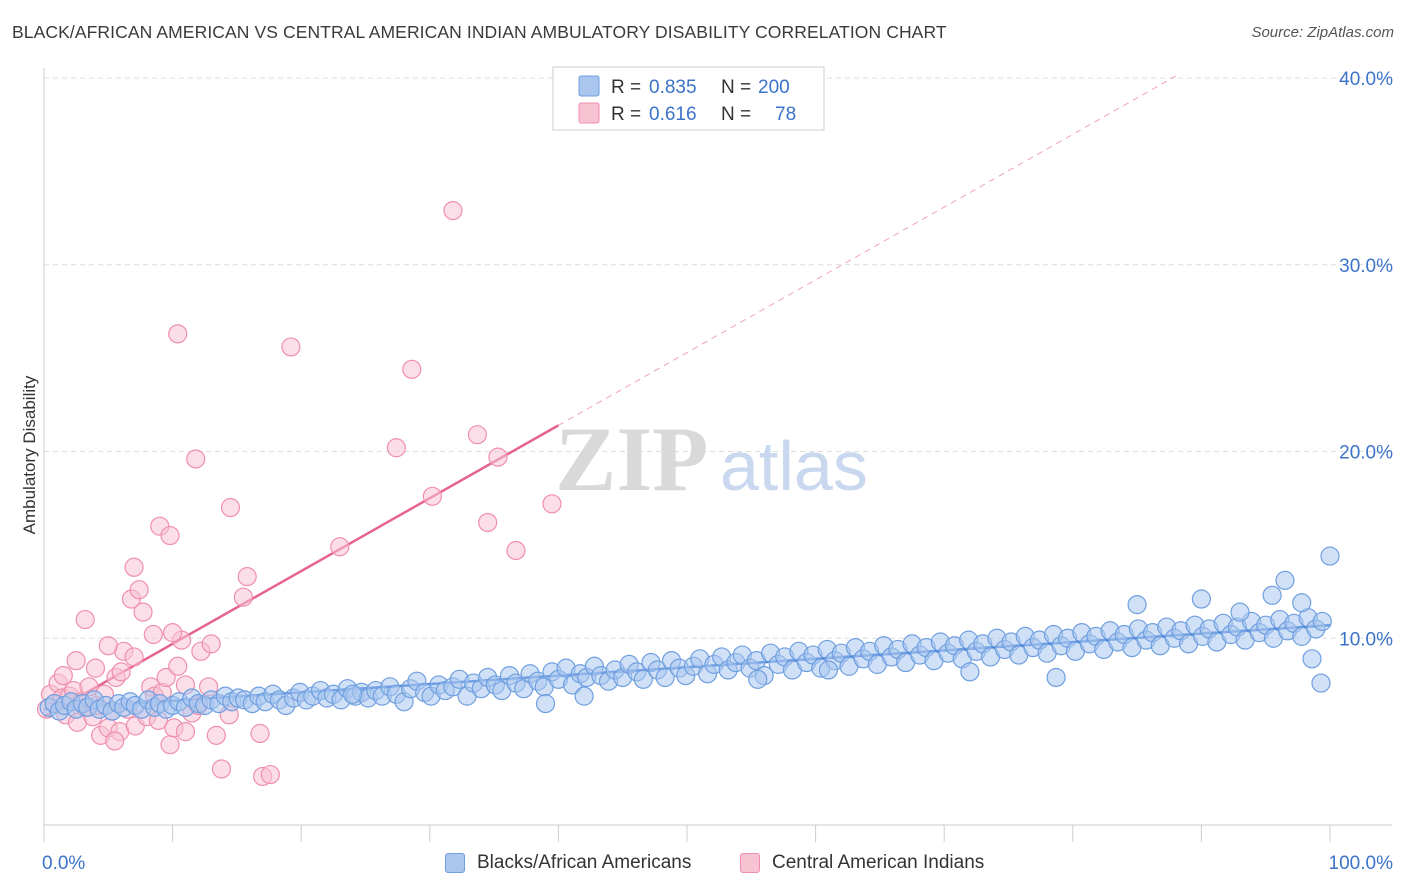 This screenshot has height=892, width=1406. What do you see at coordinates (673, 114) in the screenshot?
I see `legend-r-value-pink: 0.616` at bounding box center [673, 114].